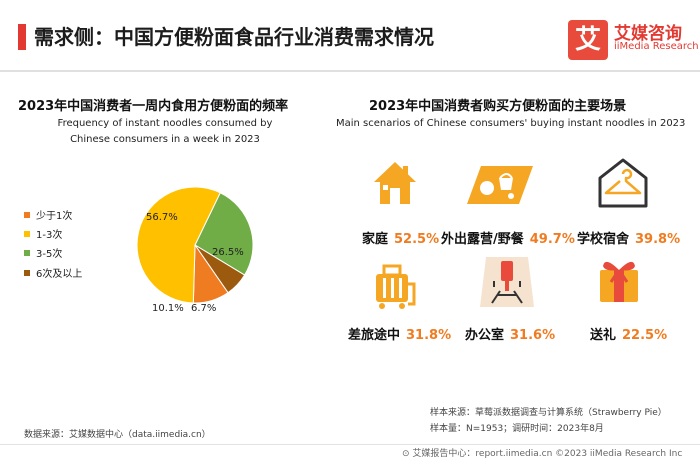  Describe the element at coordinates (204, 308) in the screenshot. I see `pie-label-6-plus: 6.7%` at that location.